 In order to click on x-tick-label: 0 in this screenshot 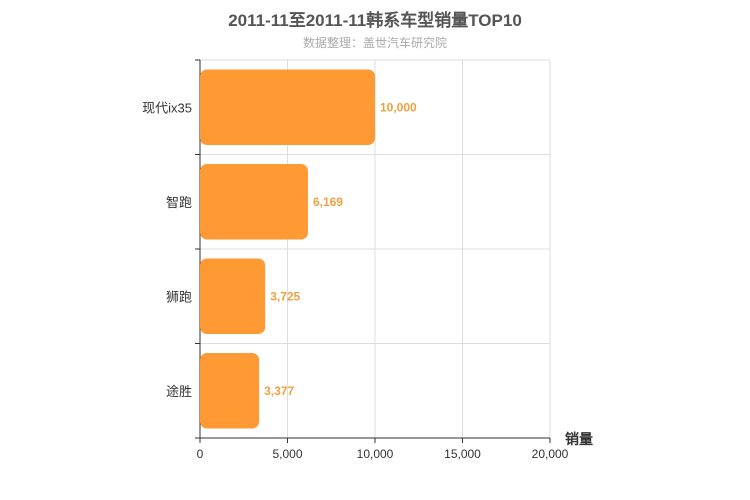, I will do `click(200, 454)`.